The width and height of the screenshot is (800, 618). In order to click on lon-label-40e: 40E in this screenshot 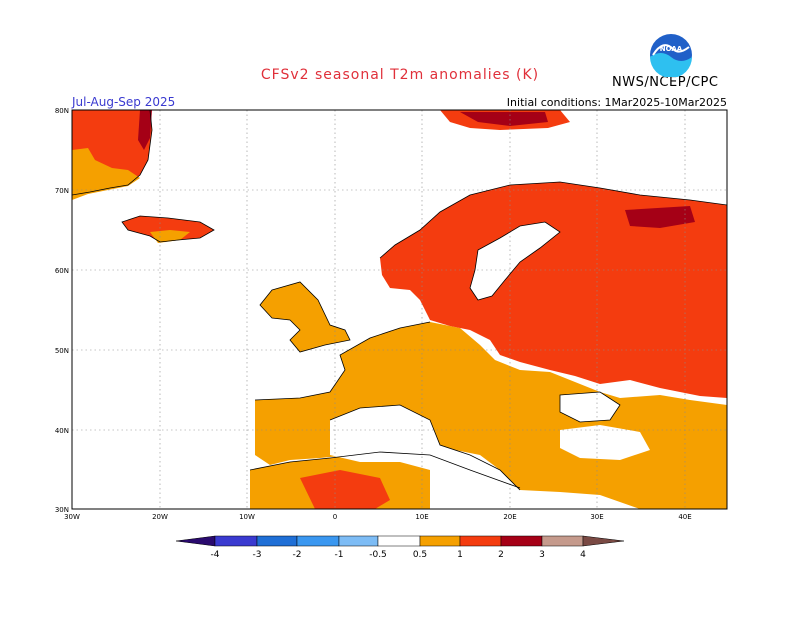, I will do `click(684, 517)`.